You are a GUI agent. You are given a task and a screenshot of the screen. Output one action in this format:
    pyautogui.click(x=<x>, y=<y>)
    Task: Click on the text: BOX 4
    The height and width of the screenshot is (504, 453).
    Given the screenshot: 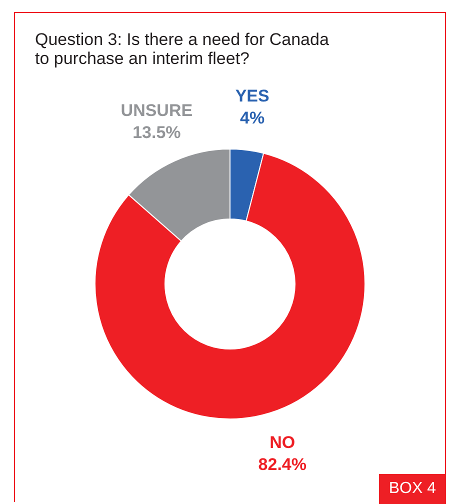 What is the action you would take?
    pyautogui.click(x=412, y=489)
    